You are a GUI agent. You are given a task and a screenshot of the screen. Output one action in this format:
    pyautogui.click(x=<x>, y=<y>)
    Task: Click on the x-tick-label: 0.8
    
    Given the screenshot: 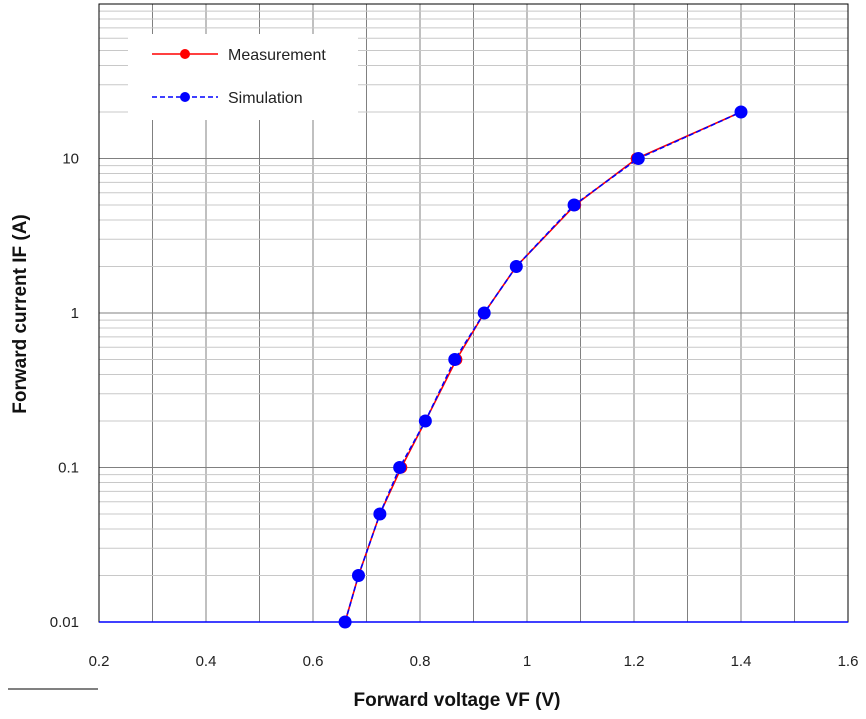 What is the action you would take?
    pyautogui.click(x=420, y=661)
    